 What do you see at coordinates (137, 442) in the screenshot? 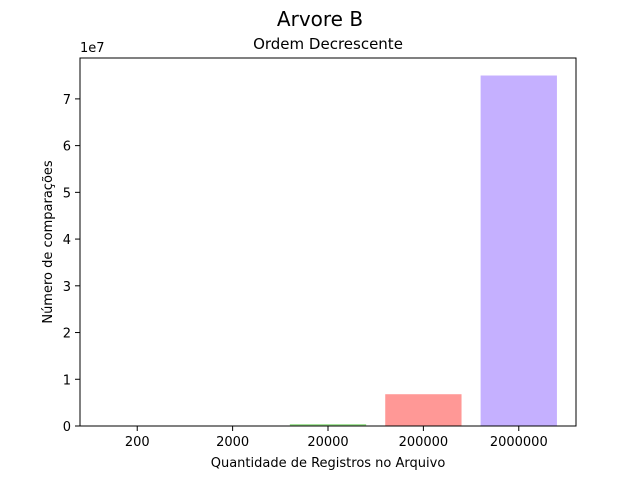
I see `x-tick-label: 200` at bounding box center [137, 442].